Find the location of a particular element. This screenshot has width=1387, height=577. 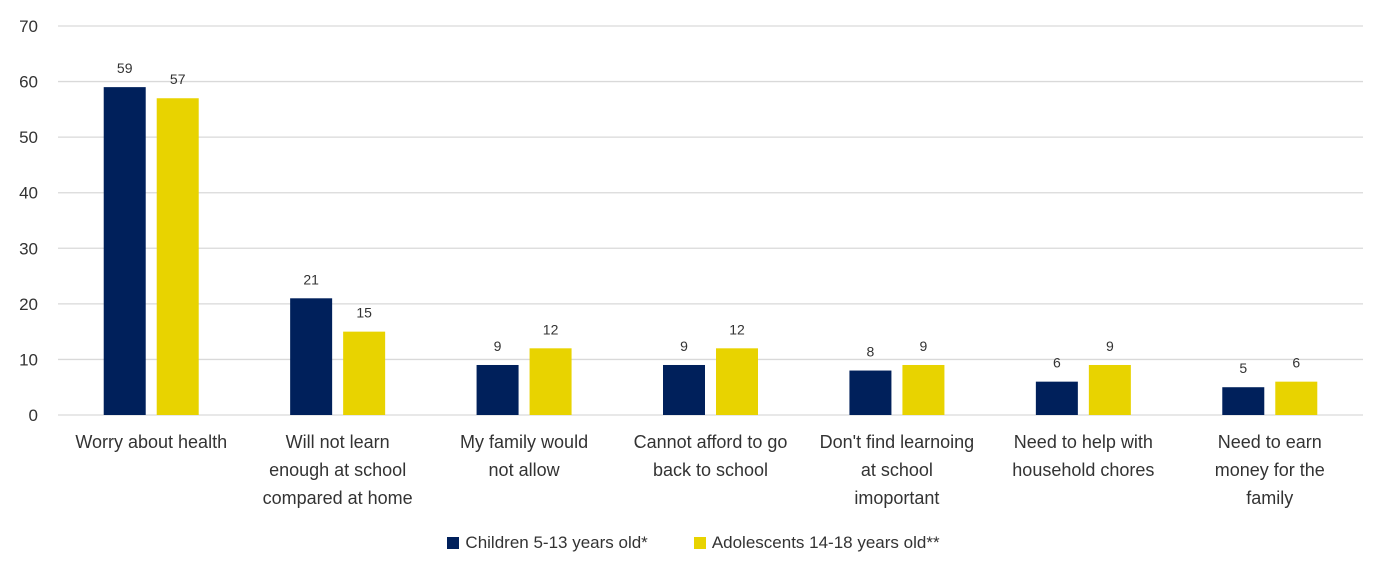

x-tick-label: Need to earn money for the family is located at coordinates (1270, 470).